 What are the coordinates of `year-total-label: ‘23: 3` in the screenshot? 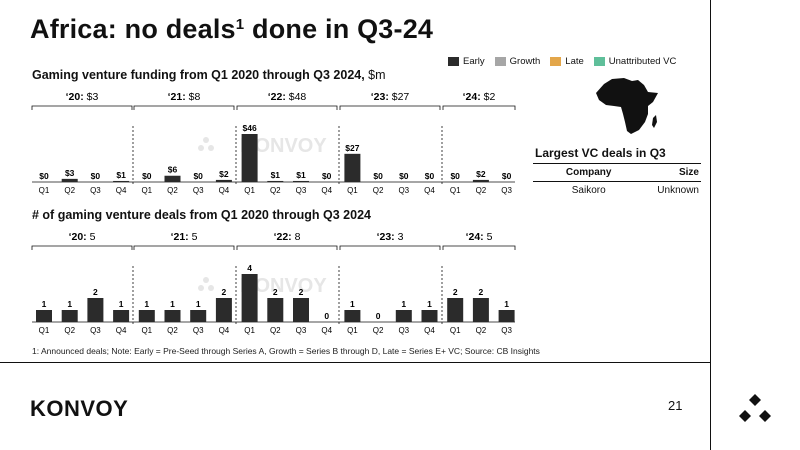 It's located at (390, 237).